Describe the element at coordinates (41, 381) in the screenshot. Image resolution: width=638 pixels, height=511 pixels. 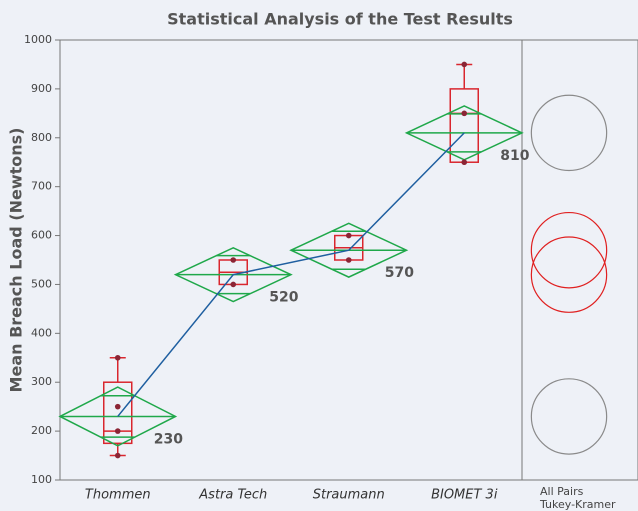
I see `y-tick-label: 300` at that location.